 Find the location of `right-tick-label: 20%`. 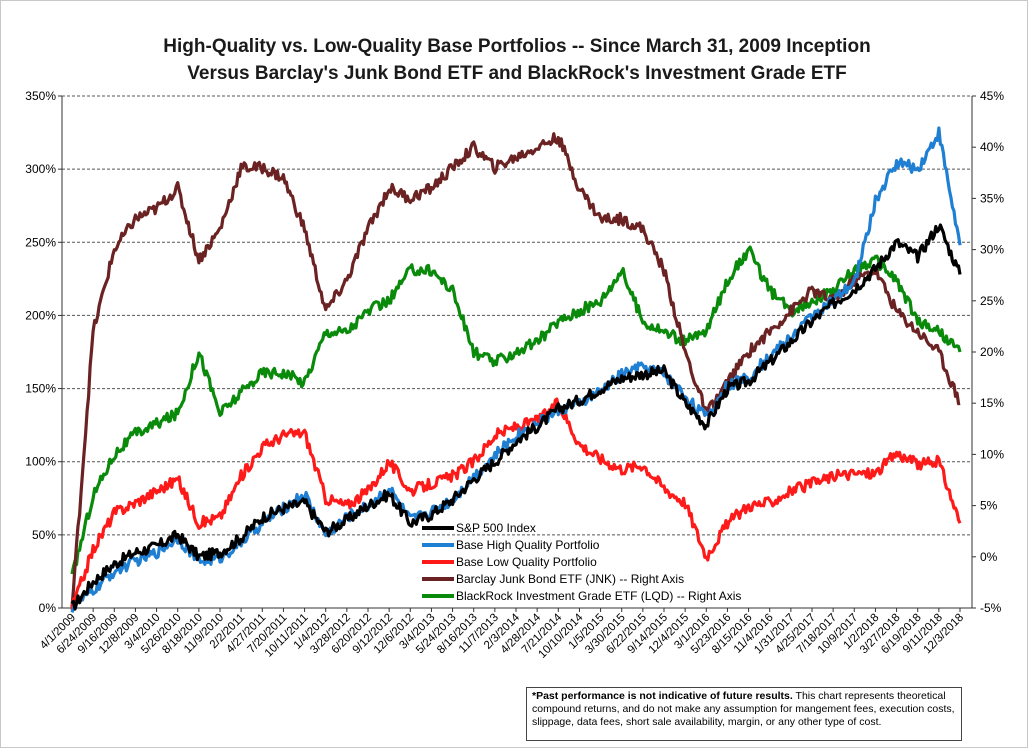

right-tick-label: 20% is located at coordinates (992, 352).